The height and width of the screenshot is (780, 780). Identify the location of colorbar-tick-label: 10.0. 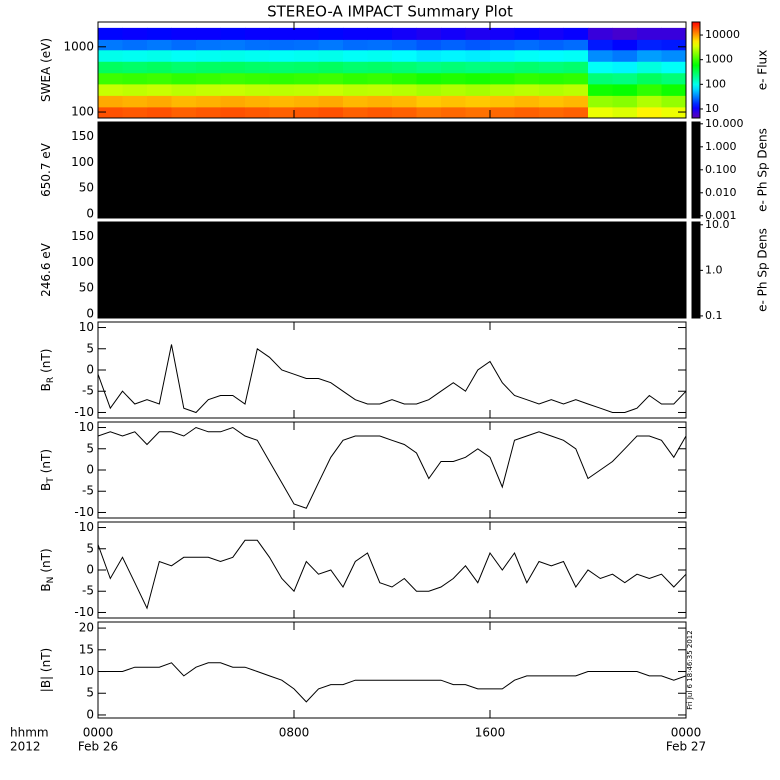
(717, 224).